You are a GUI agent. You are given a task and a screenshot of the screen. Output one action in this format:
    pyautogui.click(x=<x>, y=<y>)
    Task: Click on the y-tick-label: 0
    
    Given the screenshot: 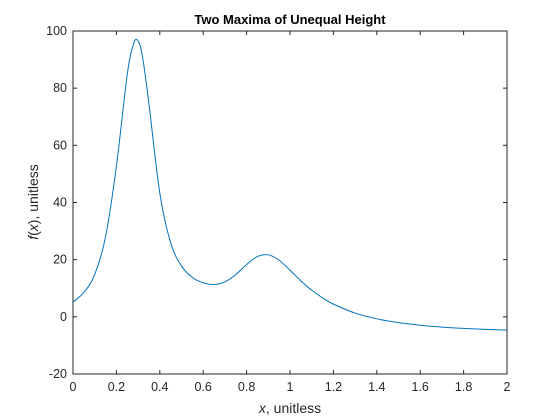 What is the action you would take?
    pyautogui.click(x=63, y=317)
    